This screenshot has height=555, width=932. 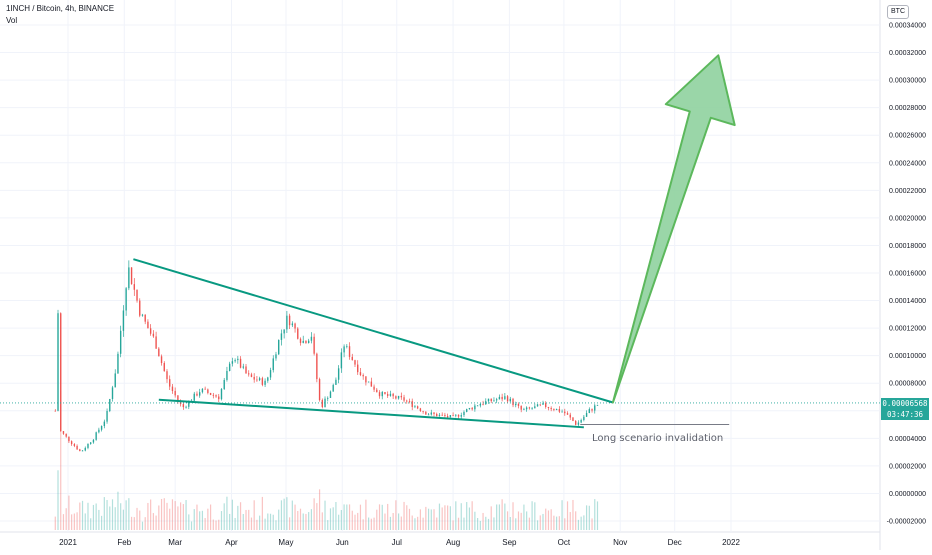 I want to click on volume-label: Vol, so click(x=12, y=20).